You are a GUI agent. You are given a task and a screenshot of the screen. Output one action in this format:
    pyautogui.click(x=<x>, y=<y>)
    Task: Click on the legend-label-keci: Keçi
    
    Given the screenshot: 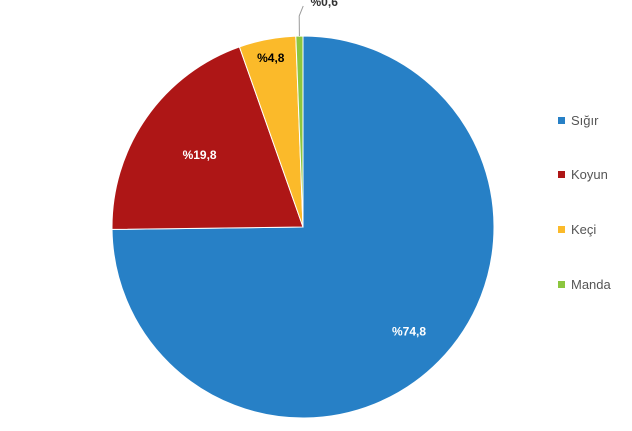 What is the action you would take?
    pyautogui.click(x=584, y=229)
    